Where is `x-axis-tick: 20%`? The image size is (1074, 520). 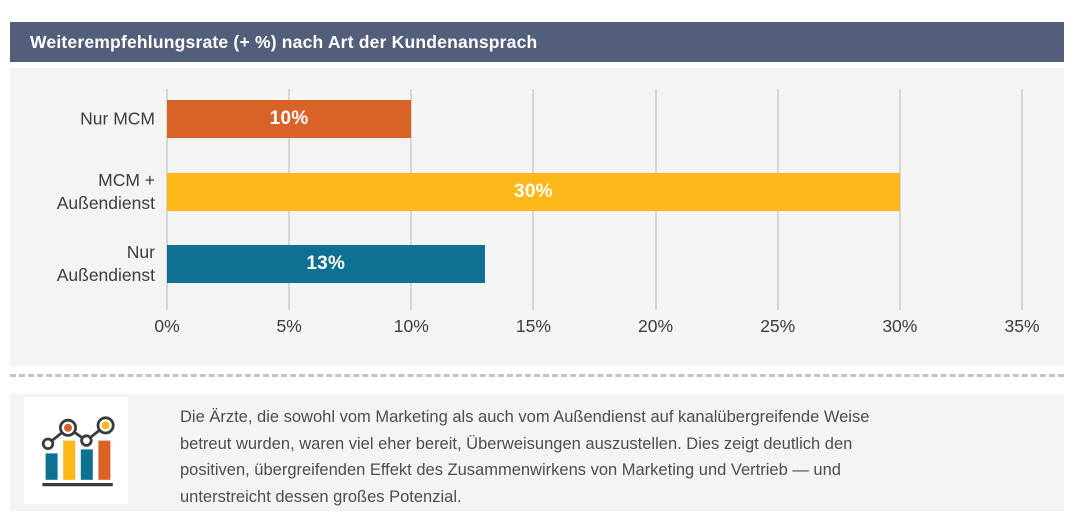
x-axis-tick: 20% is located at coordinates (656, 326).